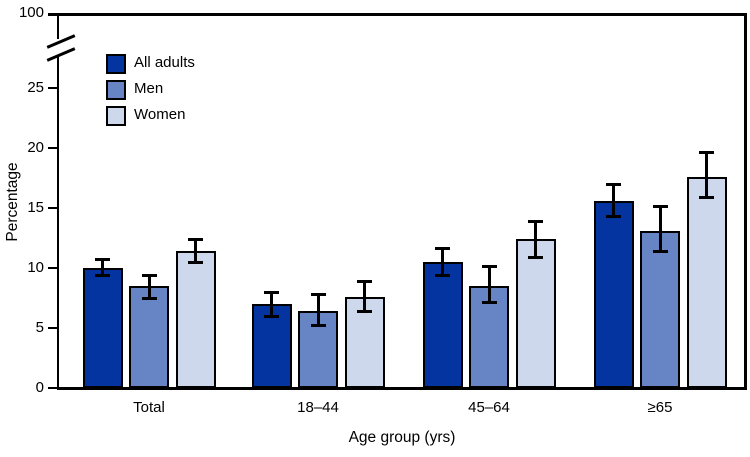  What do you see at coordinates (58, 223) in the screenshot?
I see `y-axis-line-lower` at bounding box center [58, 223].